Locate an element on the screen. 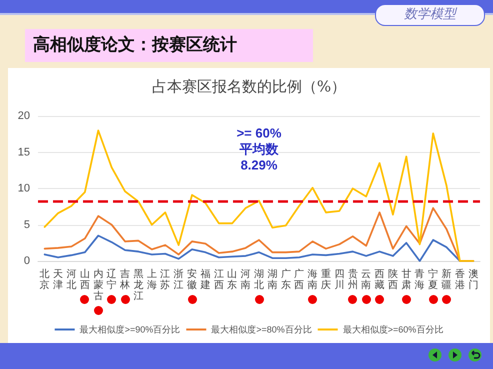 Image resolution: width=493 pixels, height=369 pixels. x-tick-label: 云南 is located at coordinates (366, 280).